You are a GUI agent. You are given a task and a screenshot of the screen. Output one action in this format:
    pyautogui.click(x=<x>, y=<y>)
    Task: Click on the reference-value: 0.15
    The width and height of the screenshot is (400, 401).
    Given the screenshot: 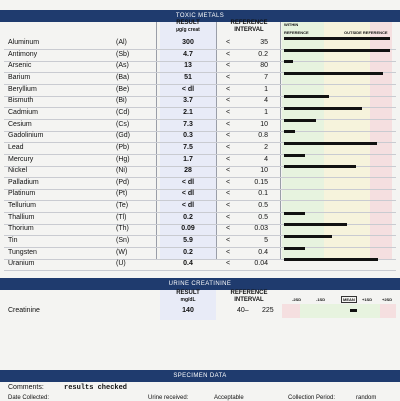 What is the action you would take?
    pyautogui.click(x=261, y=182)
    